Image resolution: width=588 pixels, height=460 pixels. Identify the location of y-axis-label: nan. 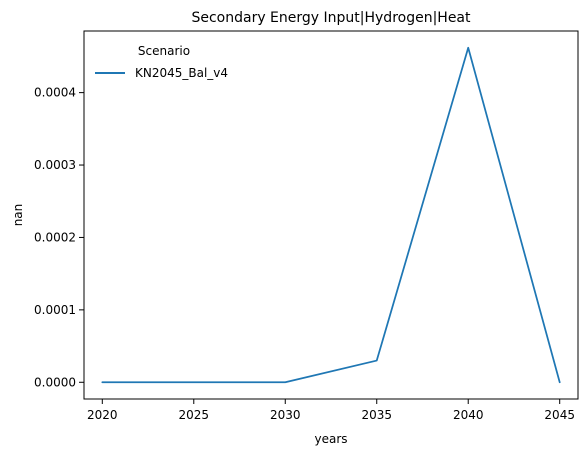
(18, 215).